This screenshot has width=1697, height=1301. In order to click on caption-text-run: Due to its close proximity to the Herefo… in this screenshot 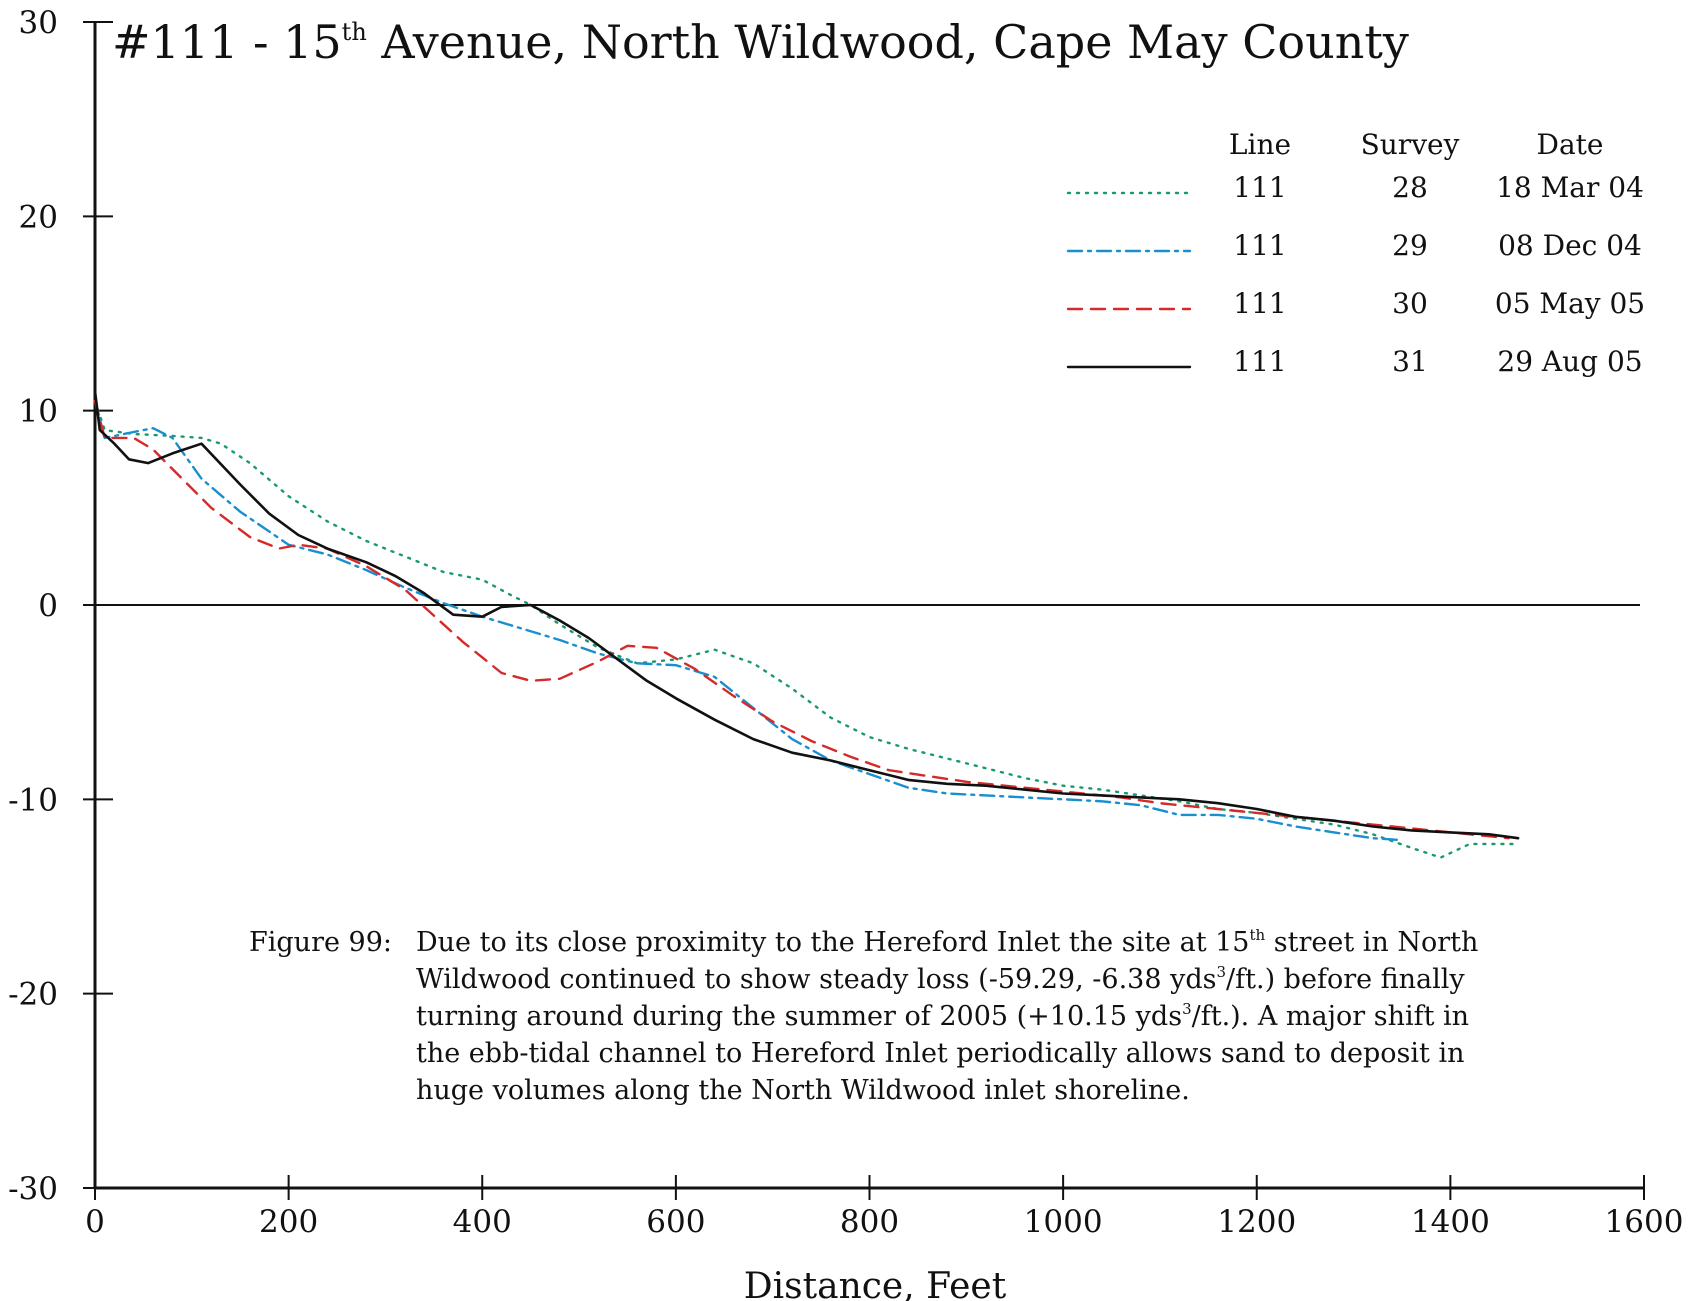, I will do `click(832, 942)`.